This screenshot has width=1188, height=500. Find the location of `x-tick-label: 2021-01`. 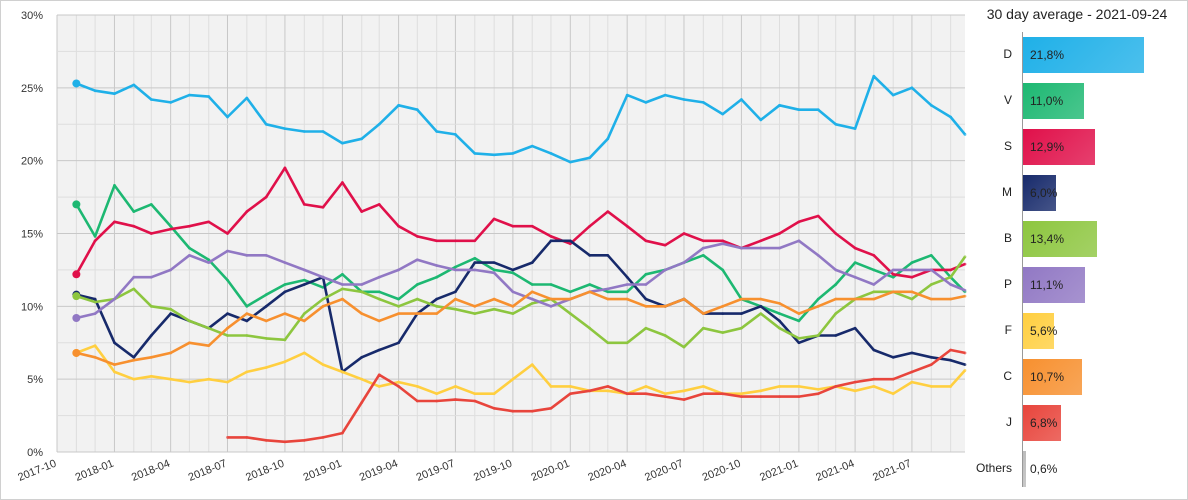

x-tick-label: 2021-01 is located at coordinates (779, 471).